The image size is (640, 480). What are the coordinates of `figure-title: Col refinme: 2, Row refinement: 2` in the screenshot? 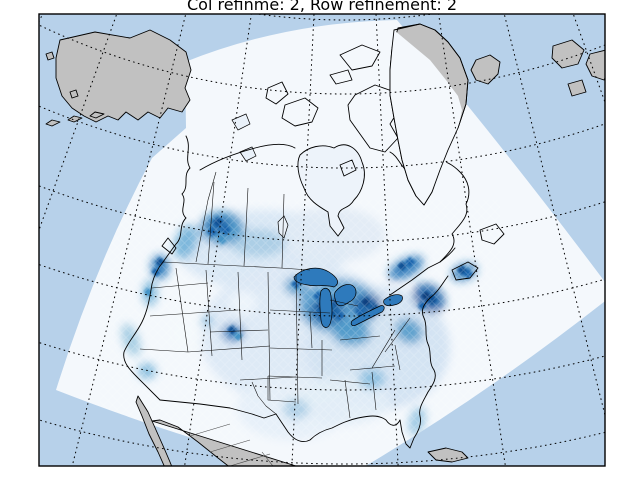 It's located at (322, 7).